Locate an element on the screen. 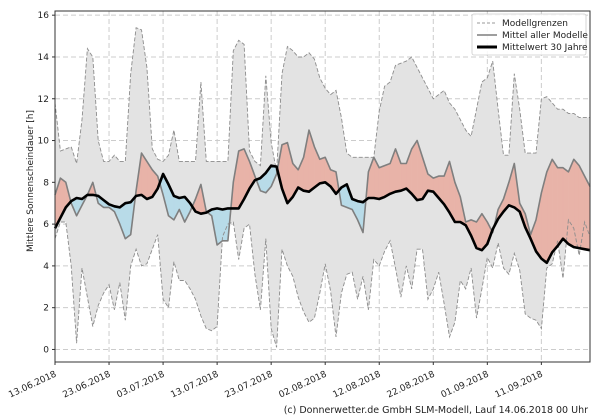  y-tick-label: 4 is located at coordinates (46, 267).